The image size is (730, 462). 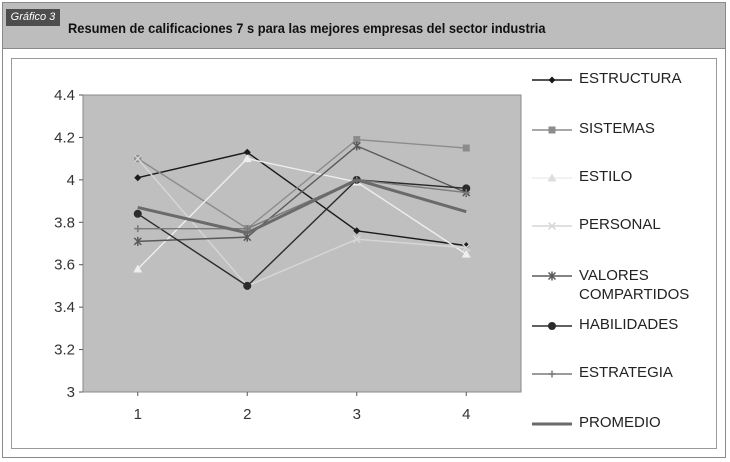 What do you see at coordinates (64, 350) in the screenshot?
I see `y-tick-label: 3.2` at bounding box center [64, 350].